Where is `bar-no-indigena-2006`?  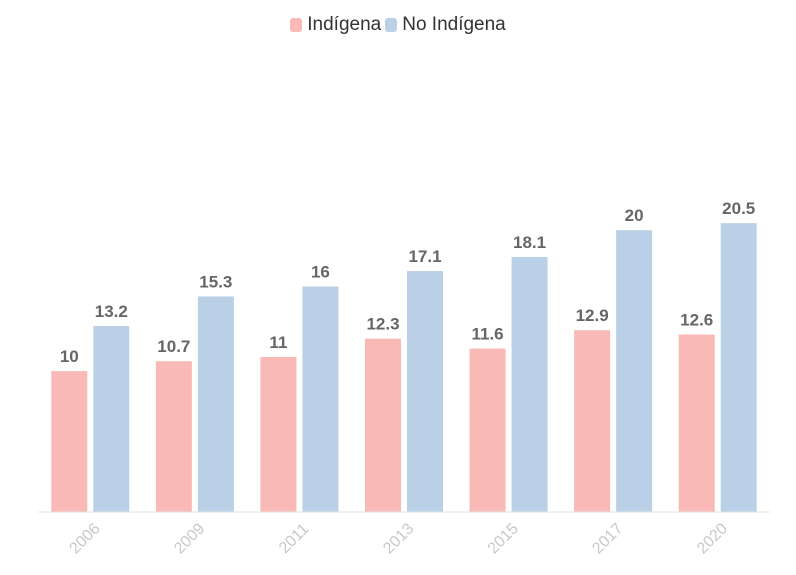
bar-no-indigena-2006 is located at coordinates (111, 419).